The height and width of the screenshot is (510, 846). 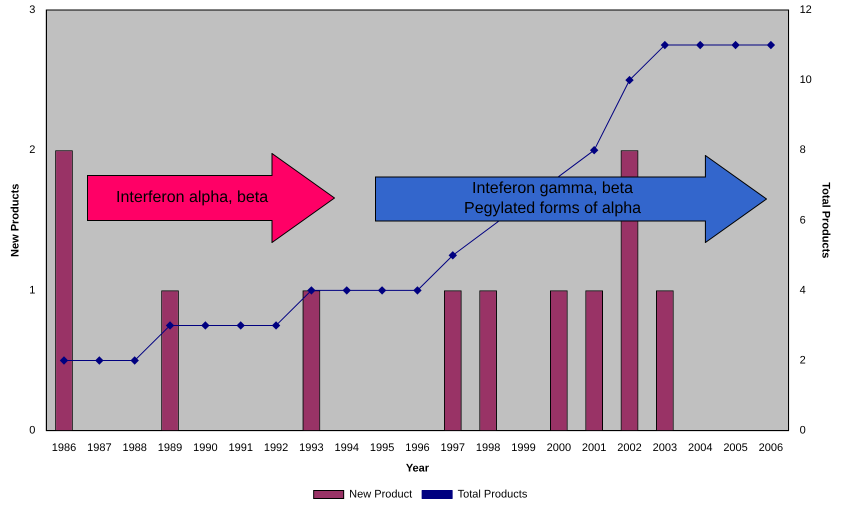 I want to click on x-tick-label: 1996, so click(x=417, y=448).